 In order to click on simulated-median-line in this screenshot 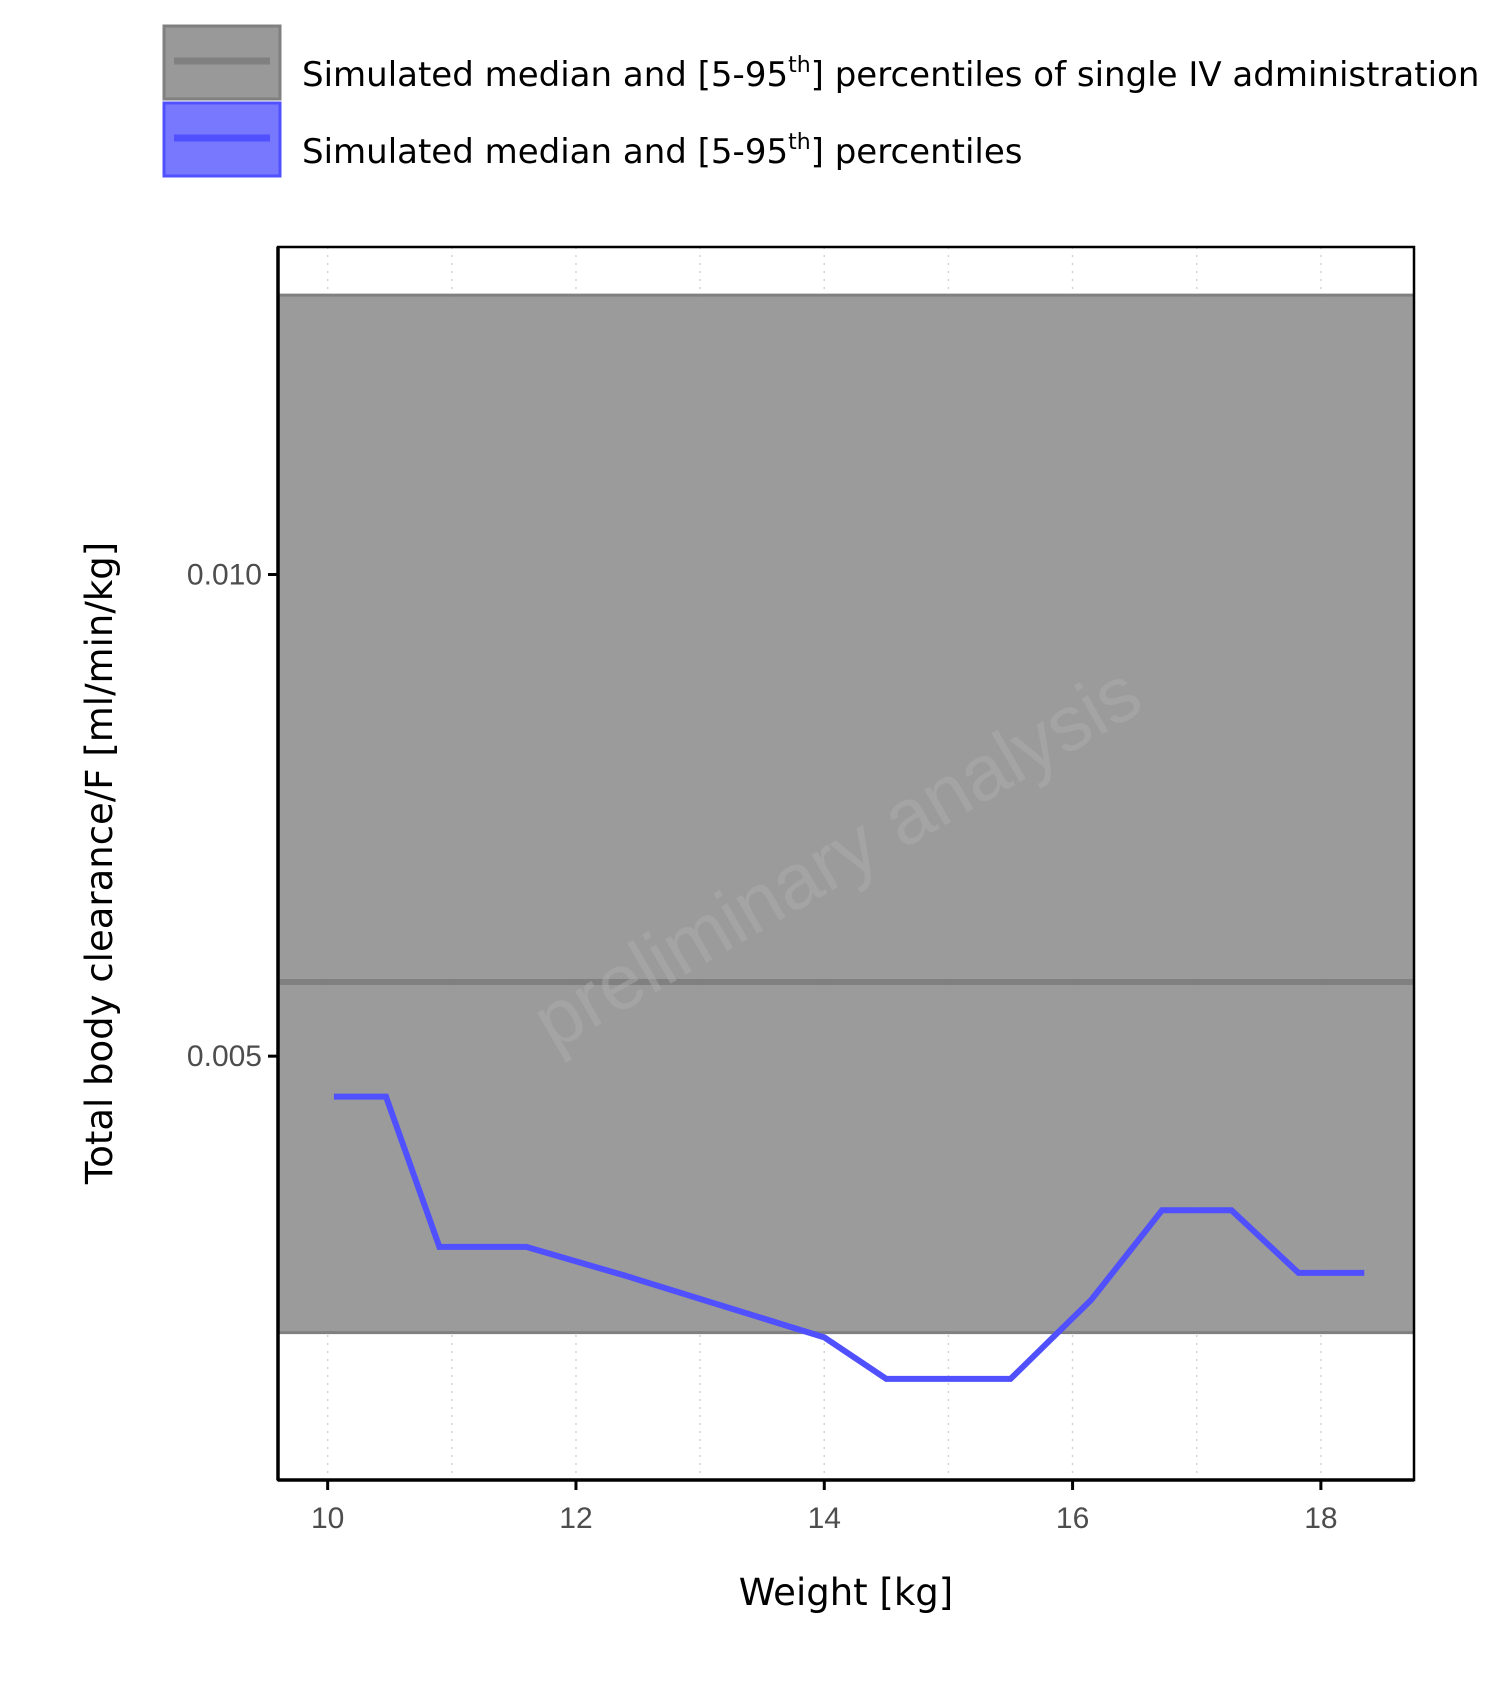, I will do `click(849, 1237)`.